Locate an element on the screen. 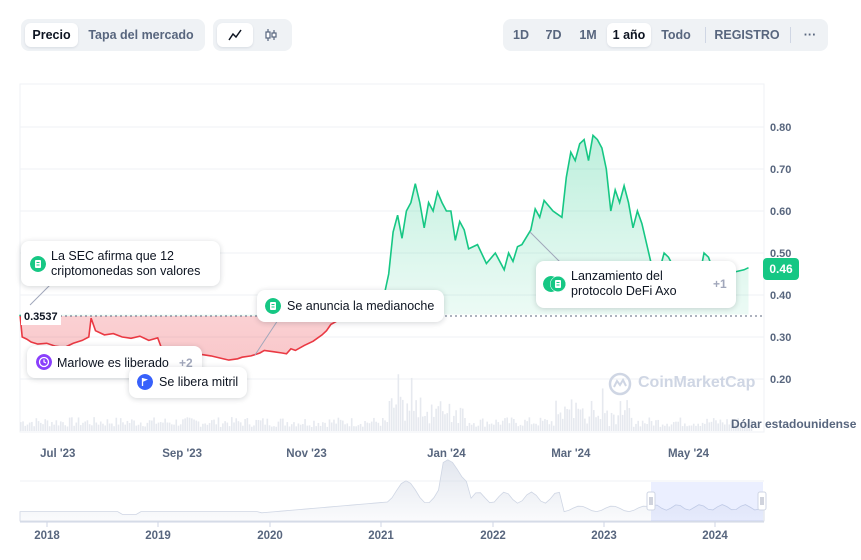  time-range-selector: 1D 7D 1M 1 año Todo REGISTRO ··· is located at coordinates (665, 35).